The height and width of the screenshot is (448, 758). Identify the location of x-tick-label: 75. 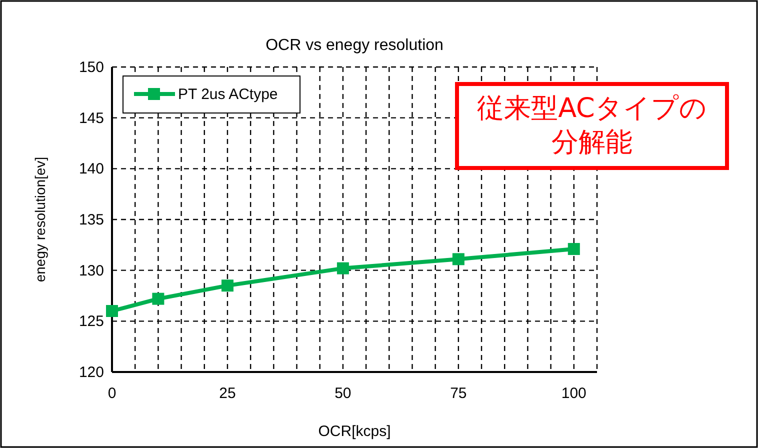
(458, 393).